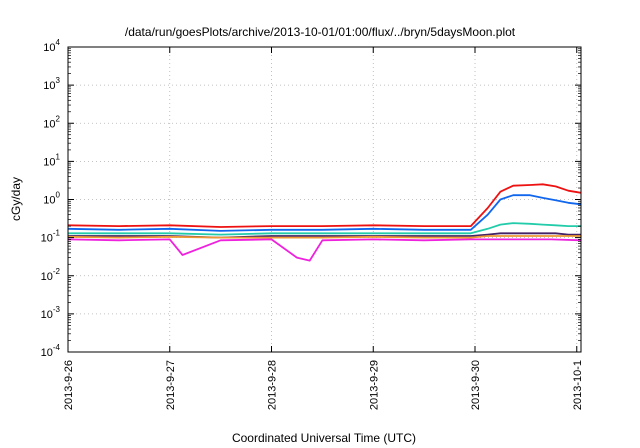 The height and width of the screenshot is (448, 640). Describe the element at coordinates (69, 385) in the screenshot. I see `x-tick-label: 2013-9-26` at that location.